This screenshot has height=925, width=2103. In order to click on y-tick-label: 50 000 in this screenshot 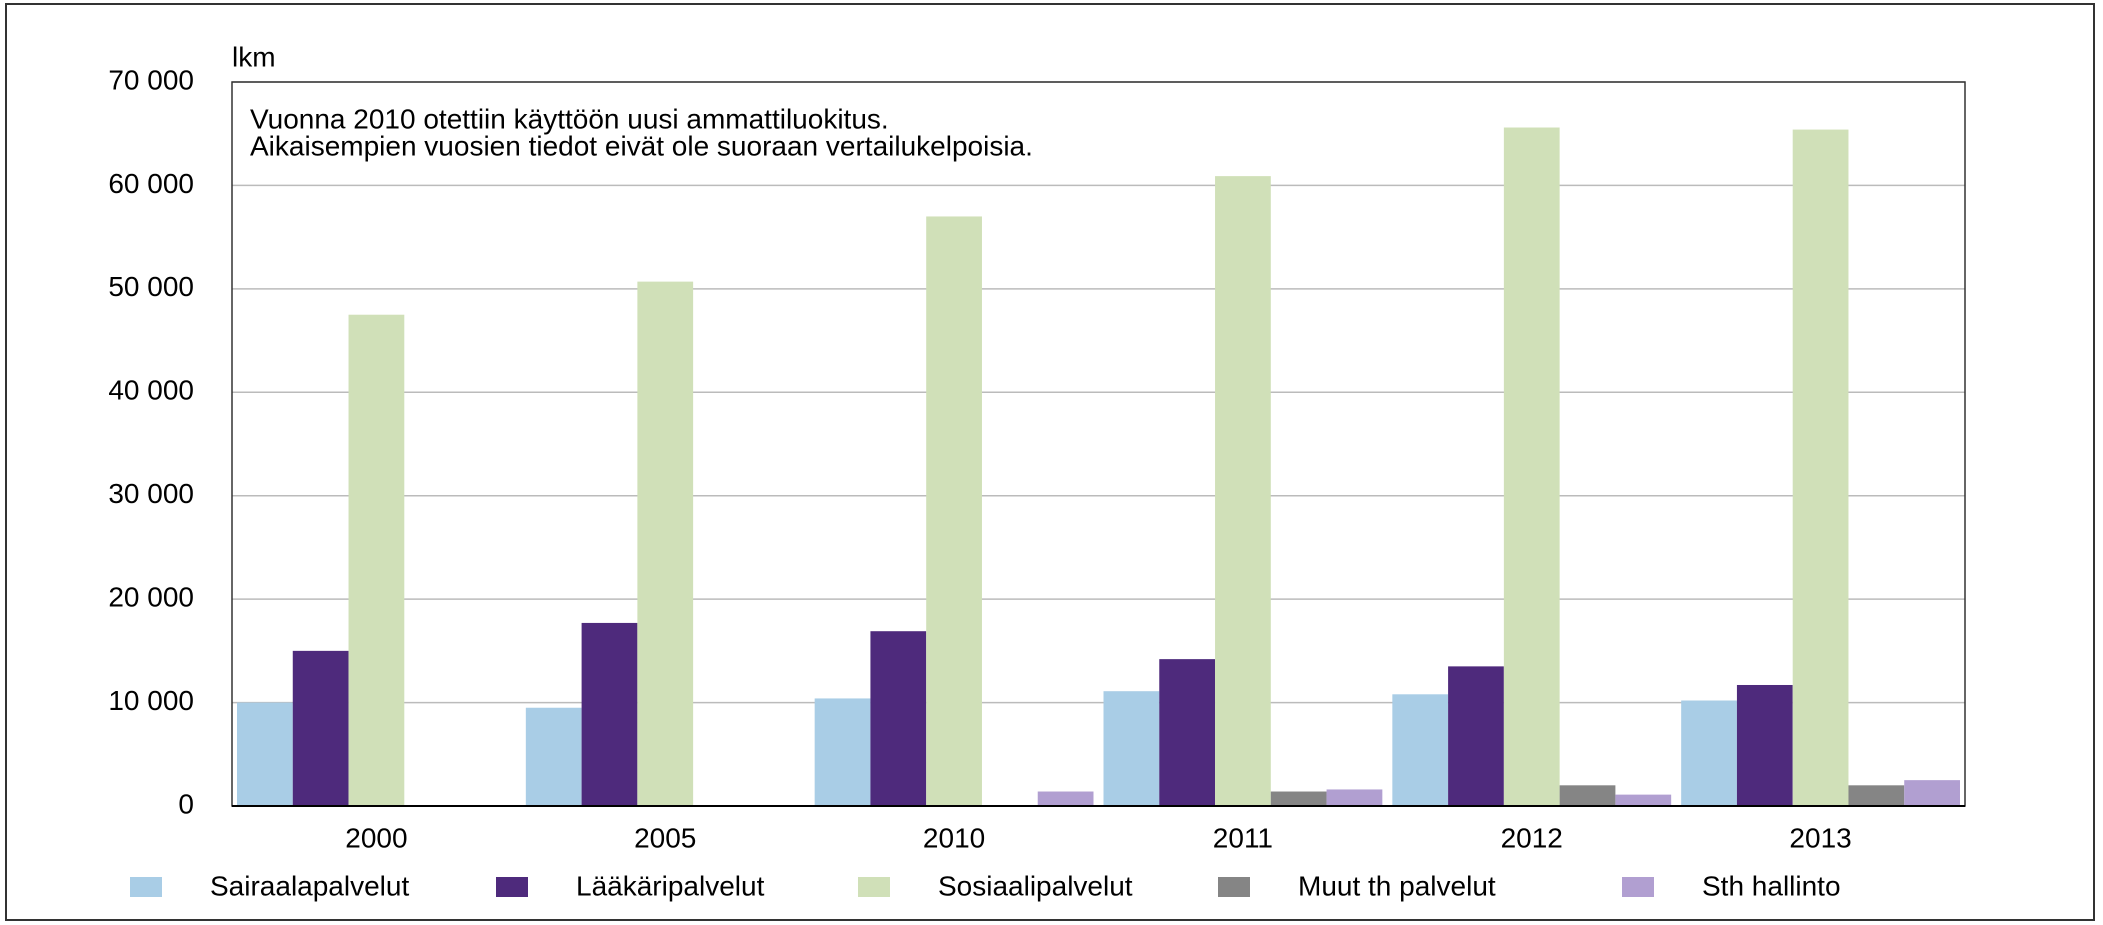, I will do `click(151, 286)`.